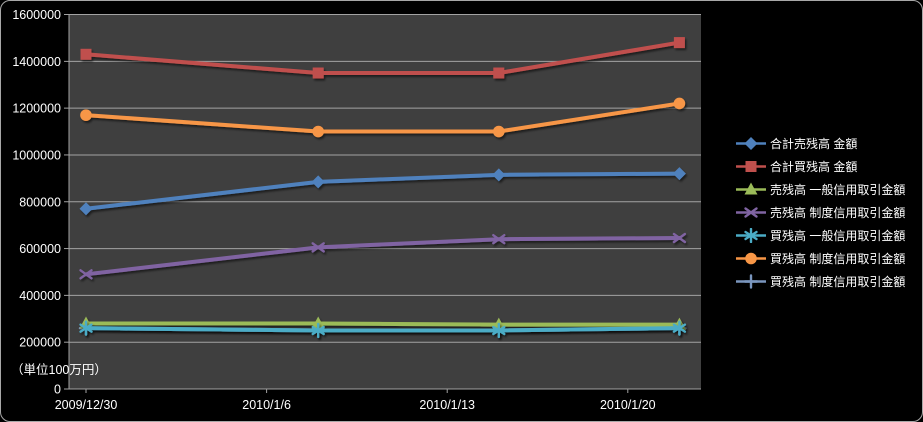  Describe the element at coordinates (447, 405) in the screenshot. I see `x-axis-label: 2010/1/13` at that location.